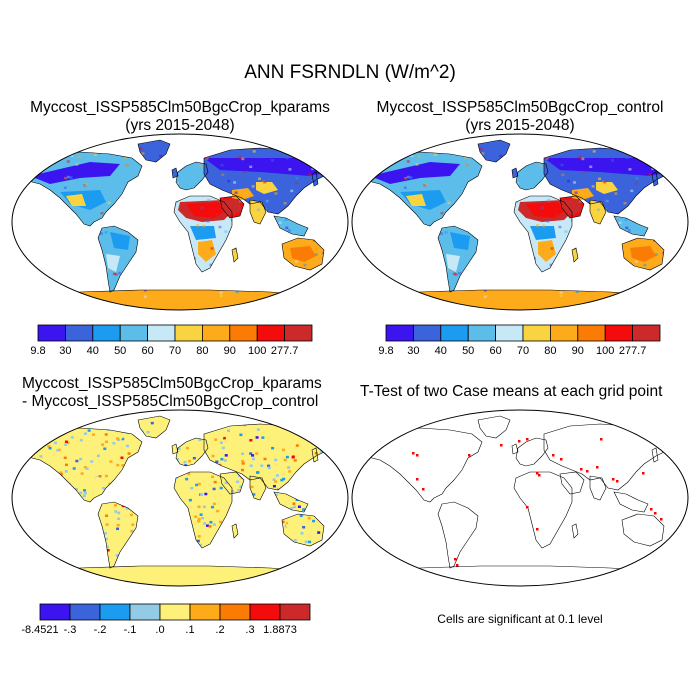  Describe the element at coordinates (93, 351) in the screenshot. I see `colorbar-tick-label: 40` at that location.